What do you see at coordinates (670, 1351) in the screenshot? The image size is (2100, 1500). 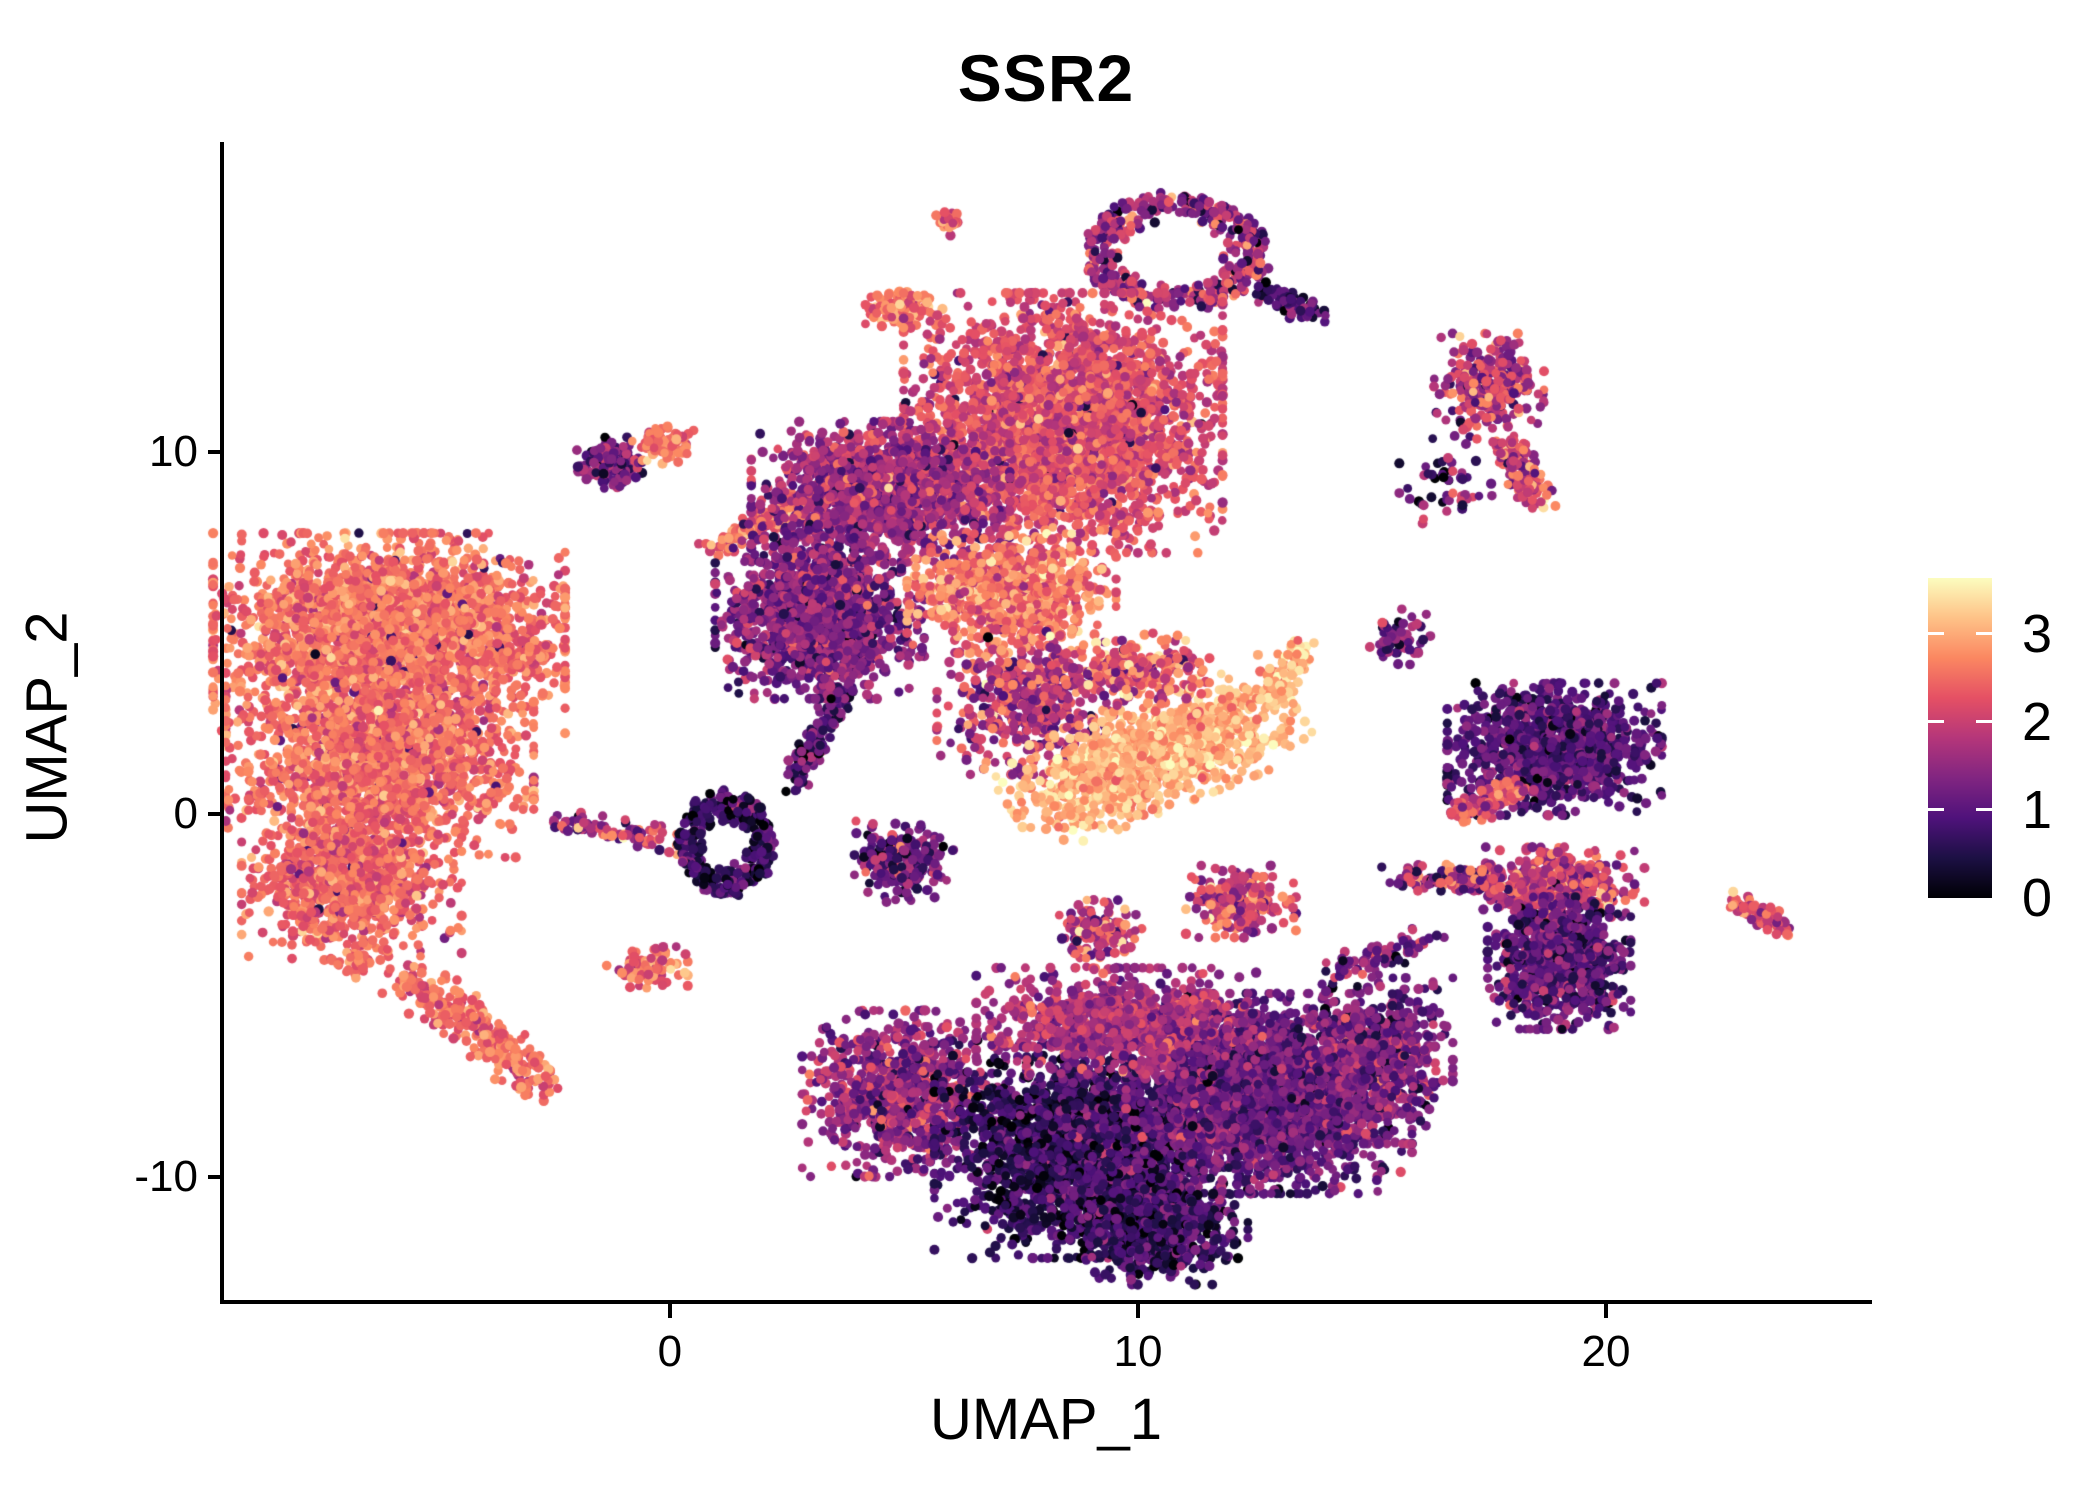 I see `x-tick-label: 0` at bounding box center [670, 1351].